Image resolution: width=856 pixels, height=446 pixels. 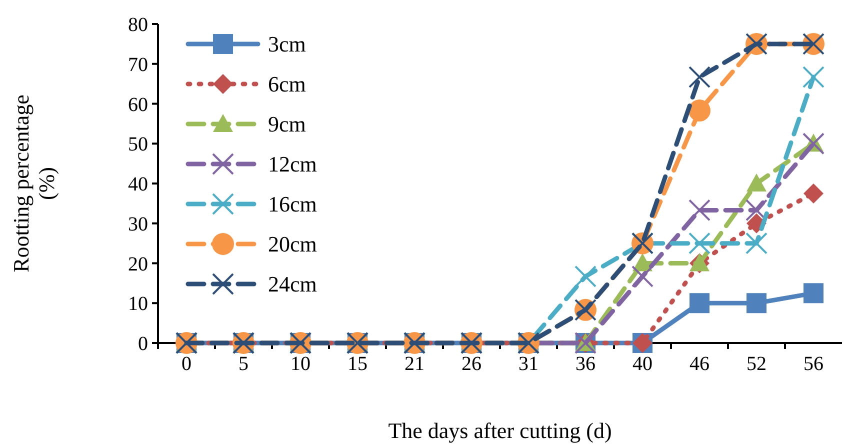 What do you see at coordinates (287, 84) in the screenshot?
I see `legend-label: 6cm` at bounding box center [287, 84].